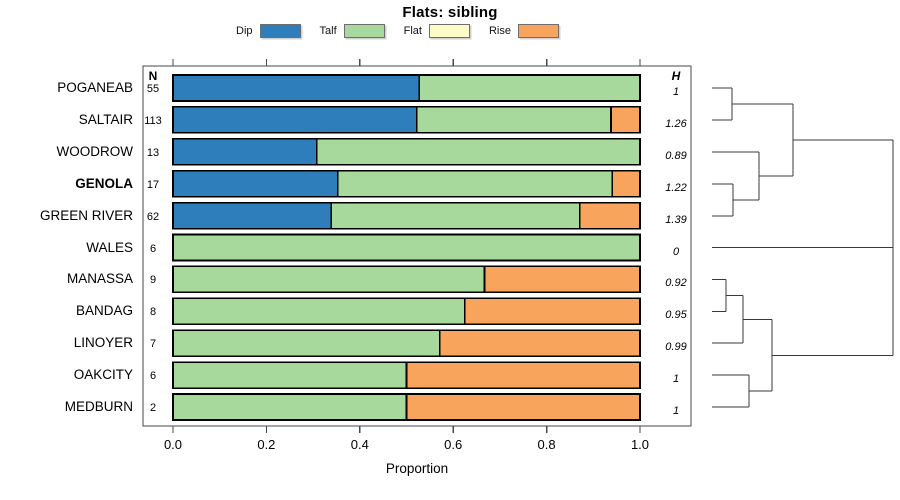 This screenshot has height=500, width=900. What do you see at coordinates (173, 444) in the screenshot?
I see `x-tick-label: 0.0` at bounding box center [173, 444].